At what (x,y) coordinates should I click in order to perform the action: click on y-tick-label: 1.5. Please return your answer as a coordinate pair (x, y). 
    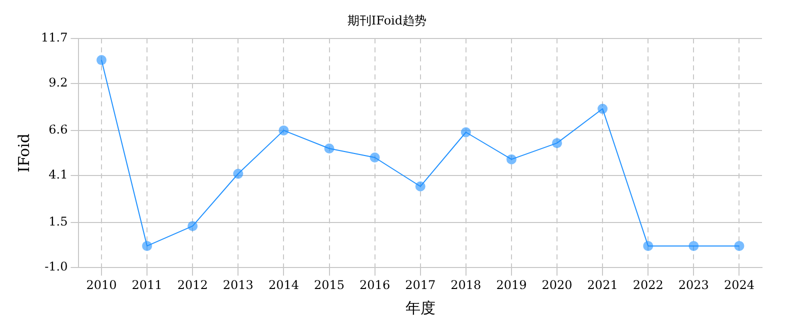
    Looking at the image, I should click on (58, 221).